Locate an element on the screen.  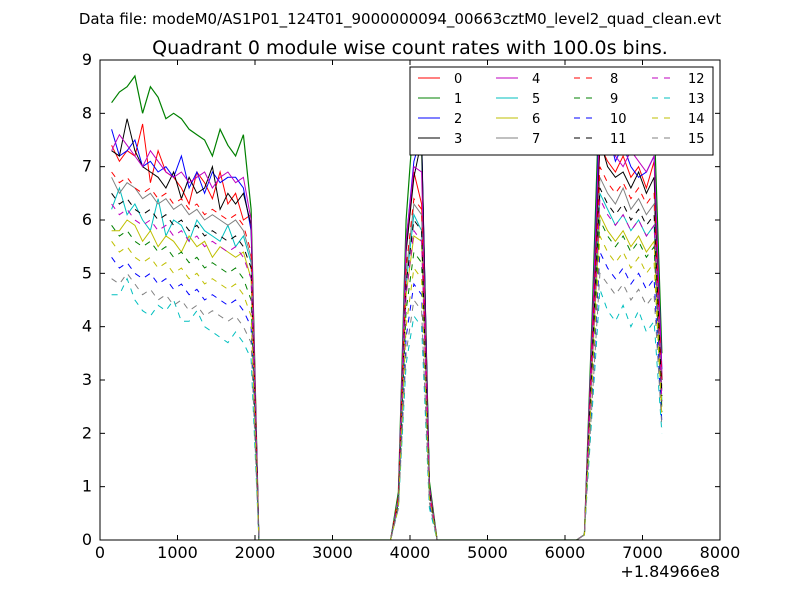
y-tick-label: 3 is located at coordinates (87, 379).